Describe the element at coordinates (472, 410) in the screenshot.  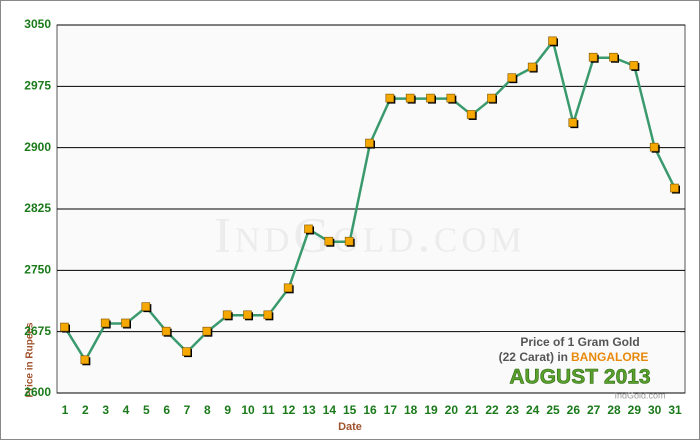
I see `x-tick-label: 21` at that location.